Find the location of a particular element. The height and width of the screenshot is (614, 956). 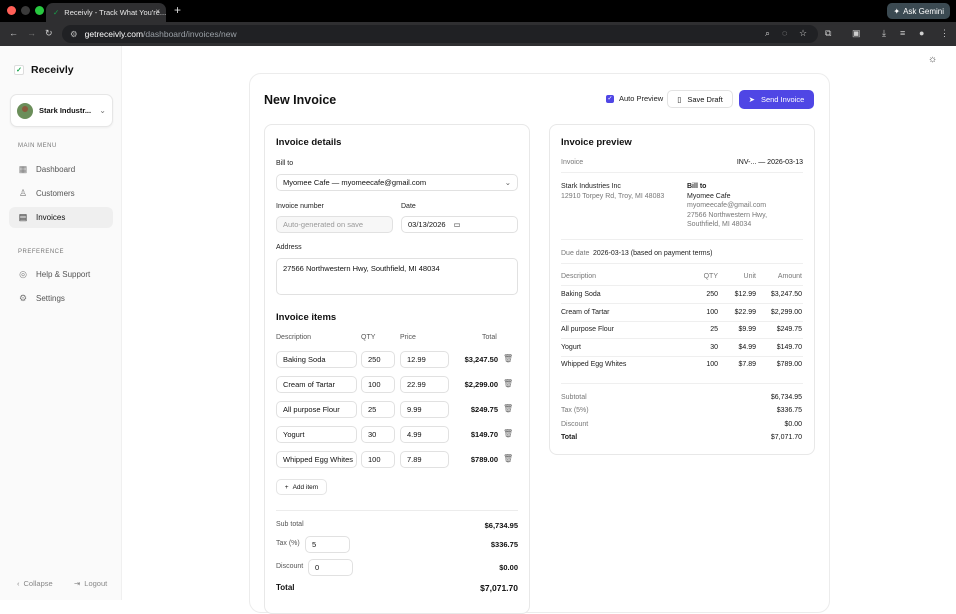

preview-due-label: Due date is located at coordinates (575, 253).